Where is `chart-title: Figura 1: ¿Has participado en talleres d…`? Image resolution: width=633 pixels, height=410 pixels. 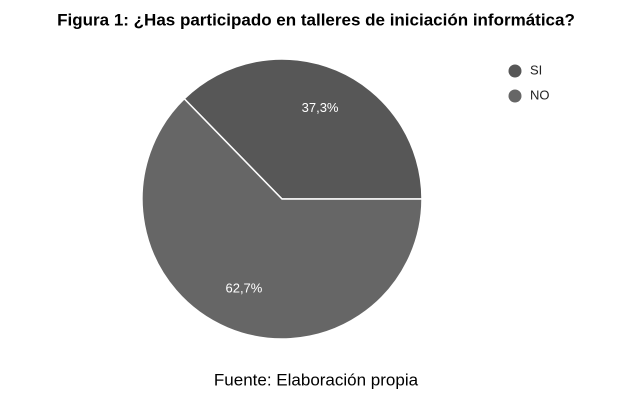
chart-title: Figura 1: ¿Has participado en talleres d… is located at coordinates (316, 19).